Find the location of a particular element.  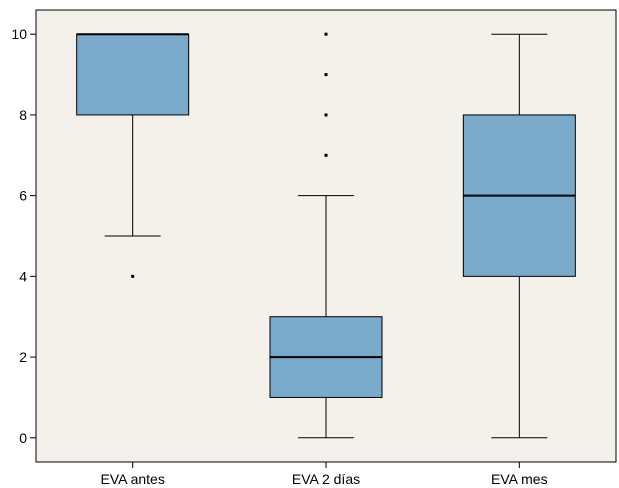

x-axis: EVA antes EVA 2 días EVA mes is located at coordinates (324, 474).